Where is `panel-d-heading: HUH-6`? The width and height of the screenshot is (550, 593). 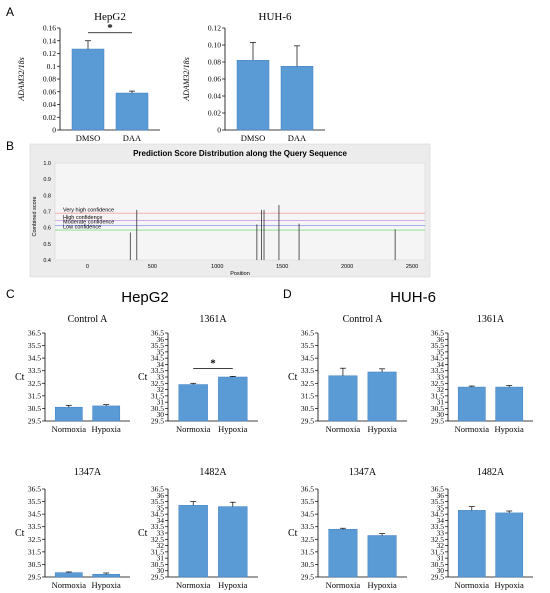
panel-d-heading: HUH-6 is located at coordinates (413, 297).